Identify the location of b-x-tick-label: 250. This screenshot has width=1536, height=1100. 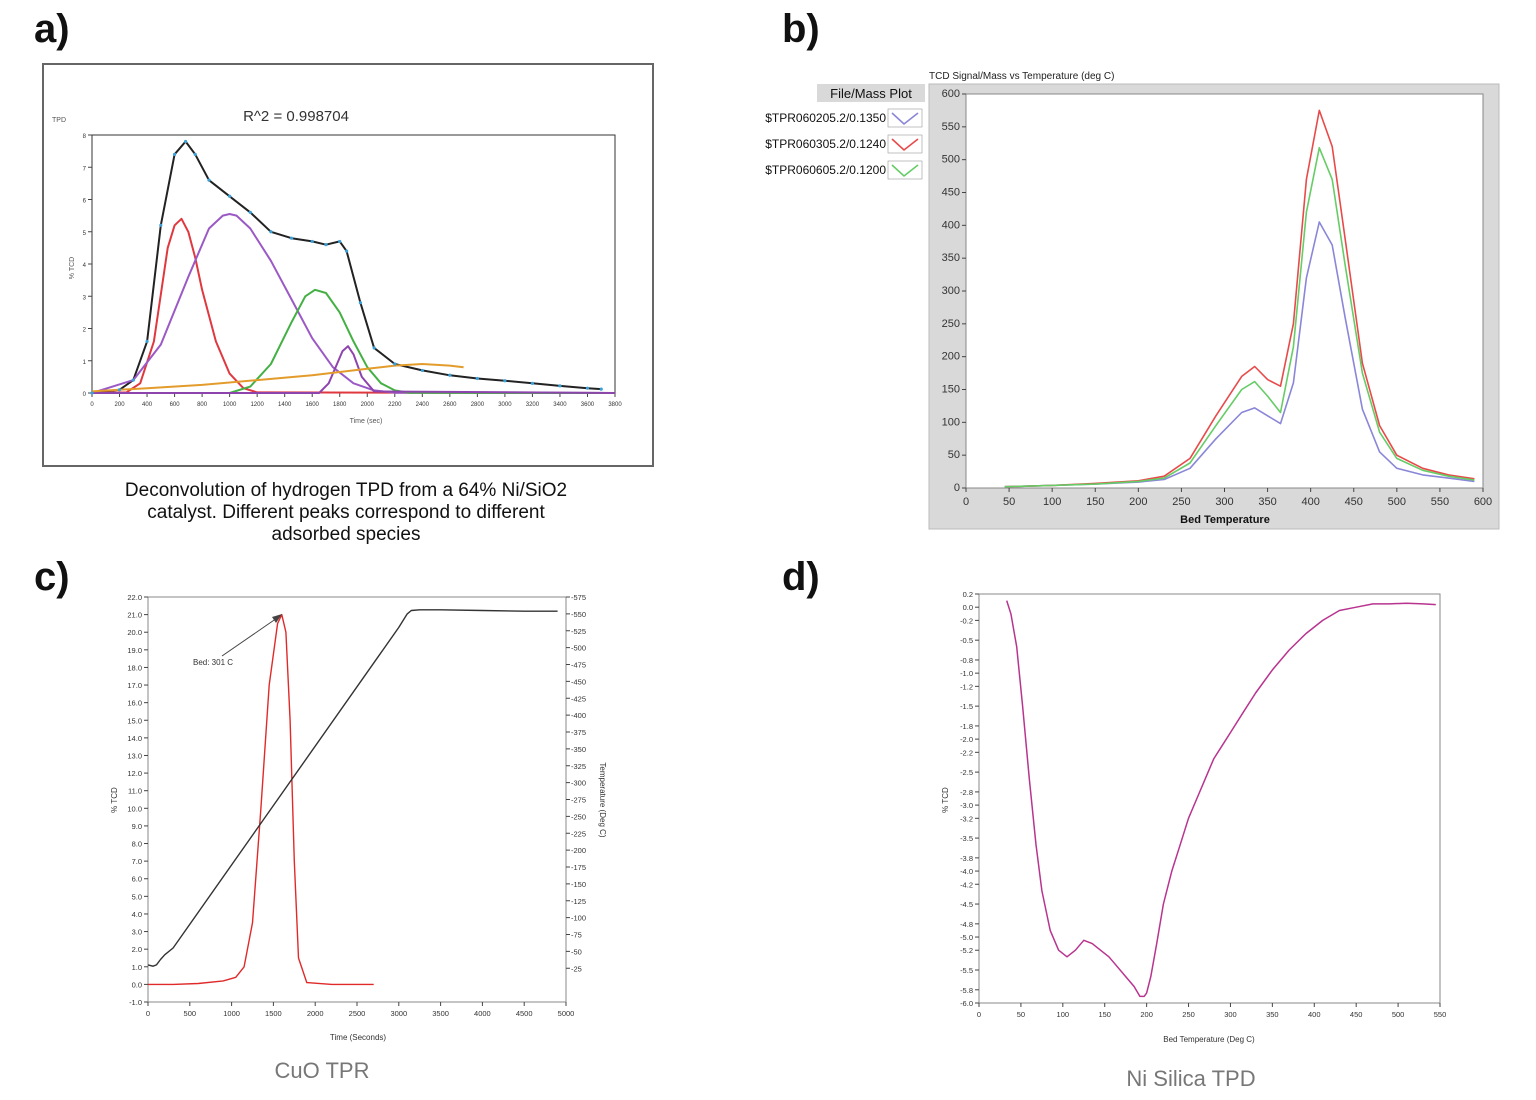
(1181, 502).